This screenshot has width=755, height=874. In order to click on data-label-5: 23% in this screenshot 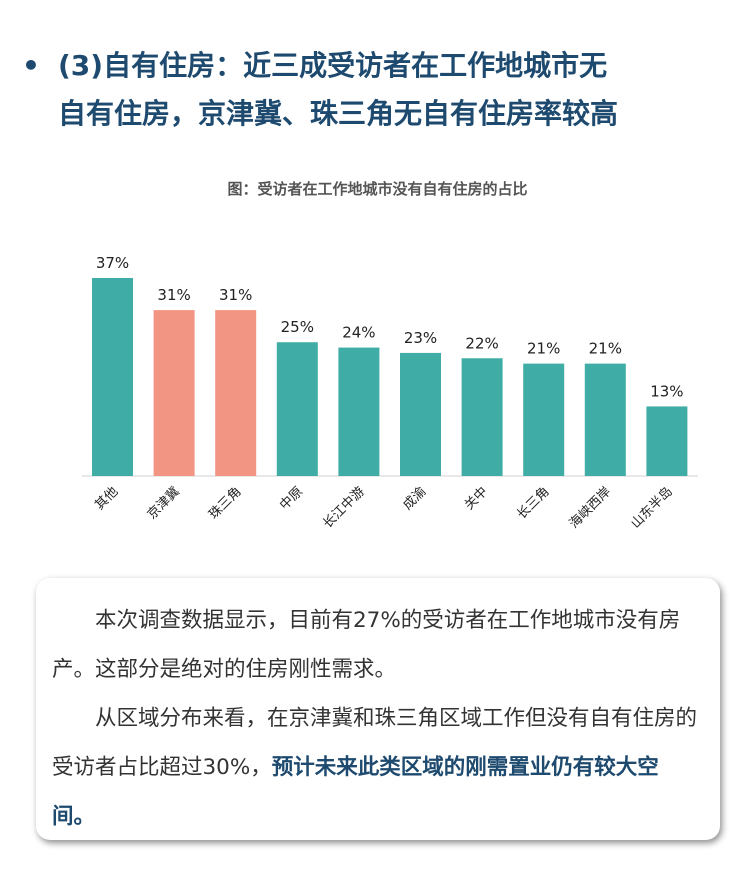, I will do `click(420, 338)`.